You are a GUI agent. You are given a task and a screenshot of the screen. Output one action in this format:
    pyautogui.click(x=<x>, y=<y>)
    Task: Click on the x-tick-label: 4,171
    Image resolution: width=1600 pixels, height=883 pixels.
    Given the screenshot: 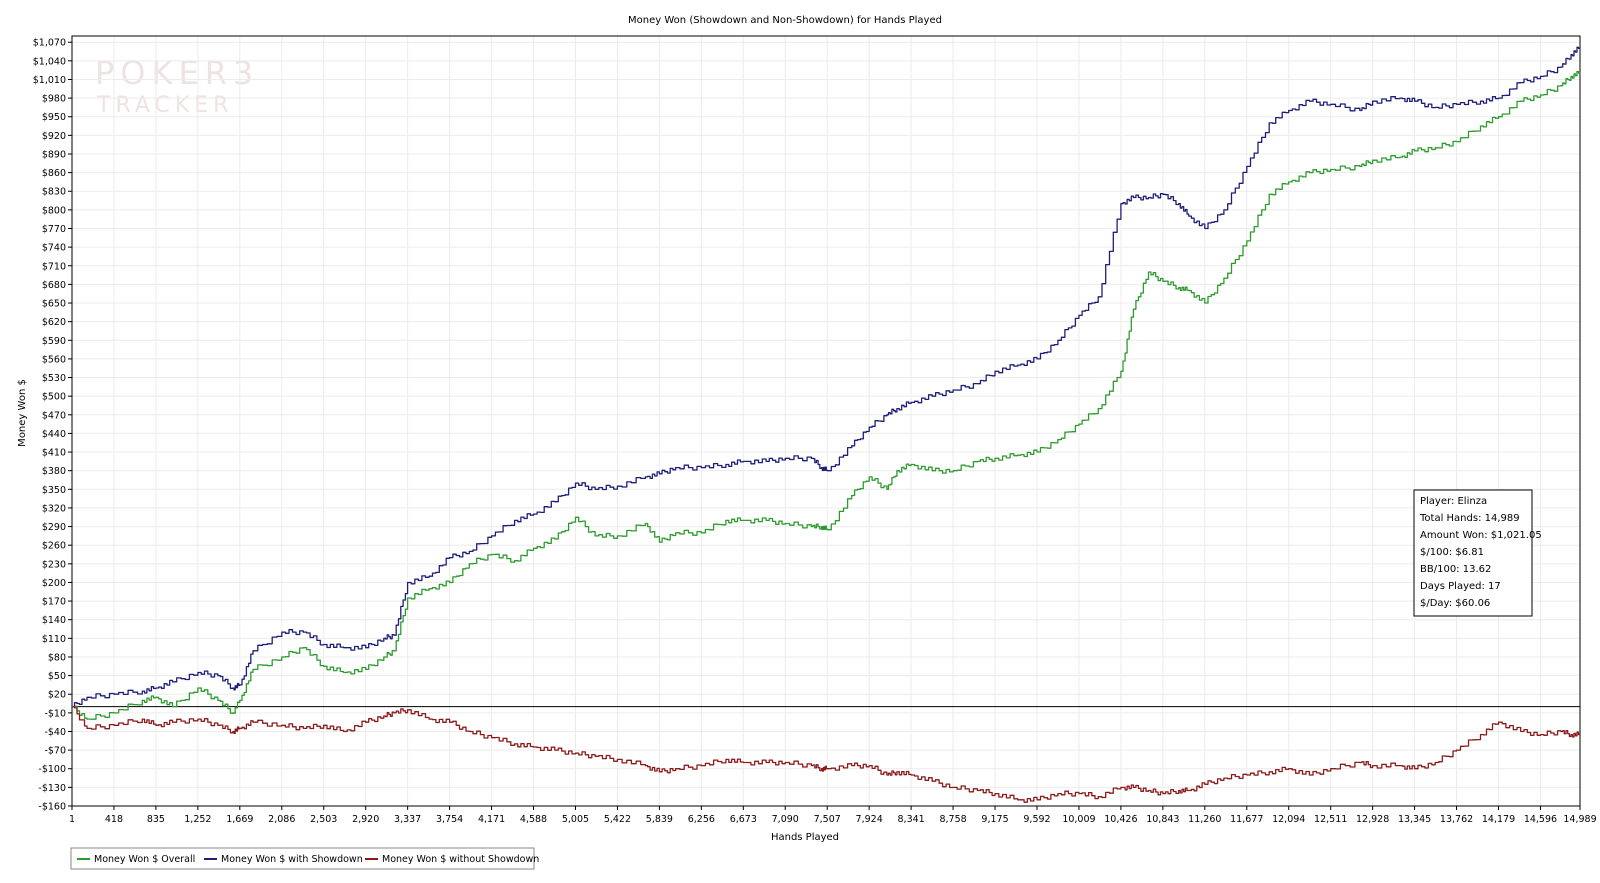 What is the action you would take?
    pyautogui.click(x=491, y=819)
    